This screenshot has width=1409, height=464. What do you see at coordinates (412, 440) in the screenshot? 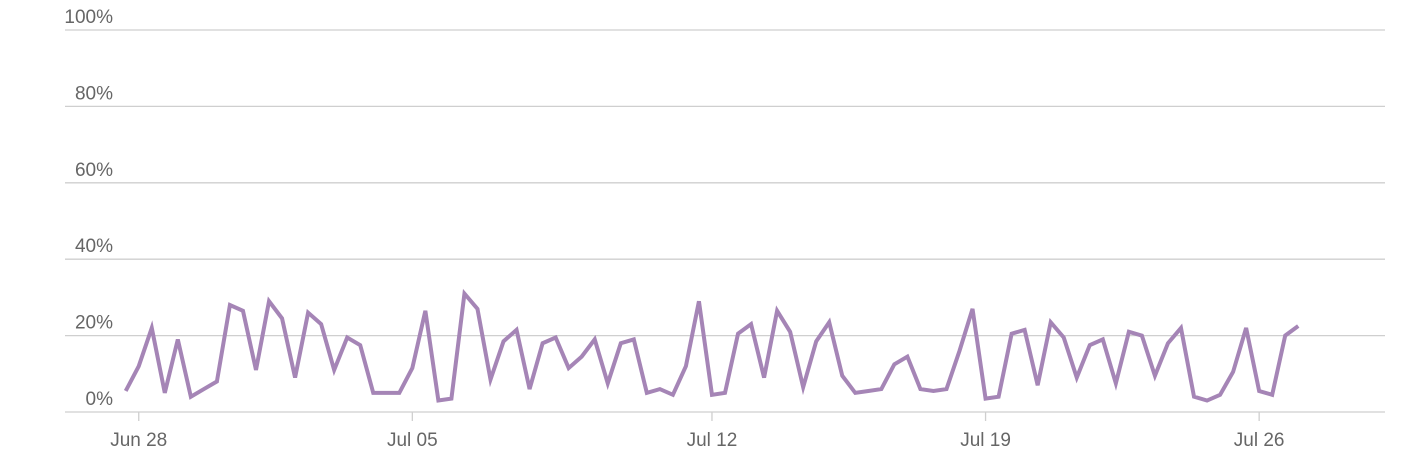
I see `x-tick-label: Jul 05` at bounding box center [412, 440].